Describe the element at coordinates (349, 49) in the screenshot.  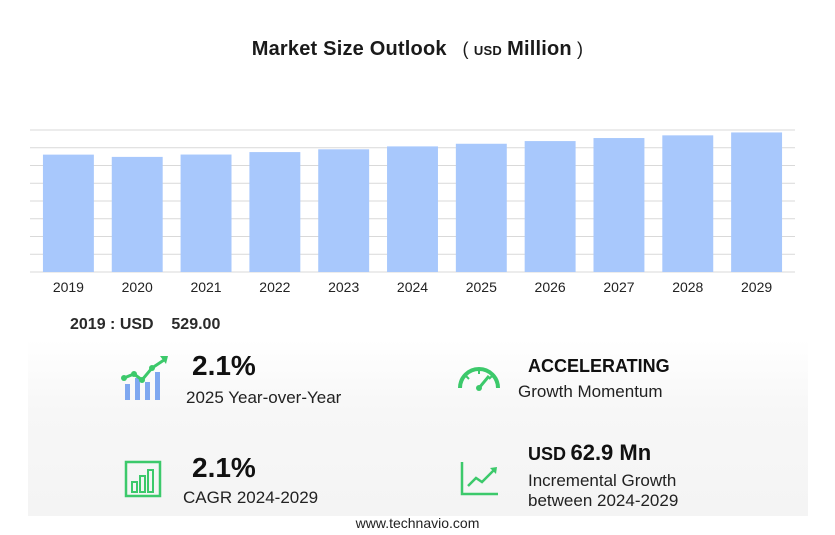
I see `title-text: Market Size Outlook` at that location.